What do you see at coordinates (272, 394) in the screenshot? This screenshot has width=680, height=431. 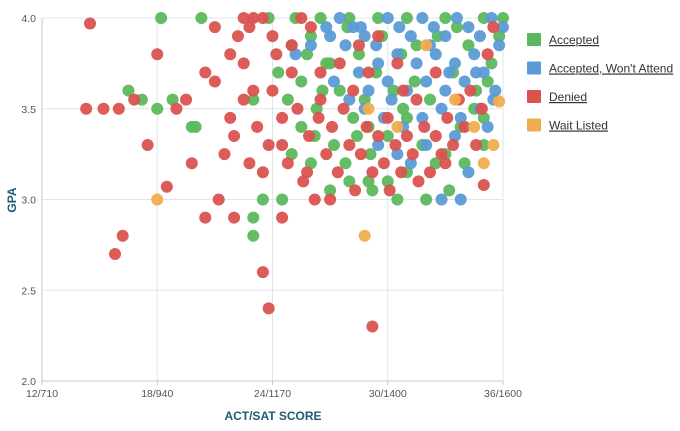 I see `x-tick-label: 24/1170` at bounding box center [272, 394].